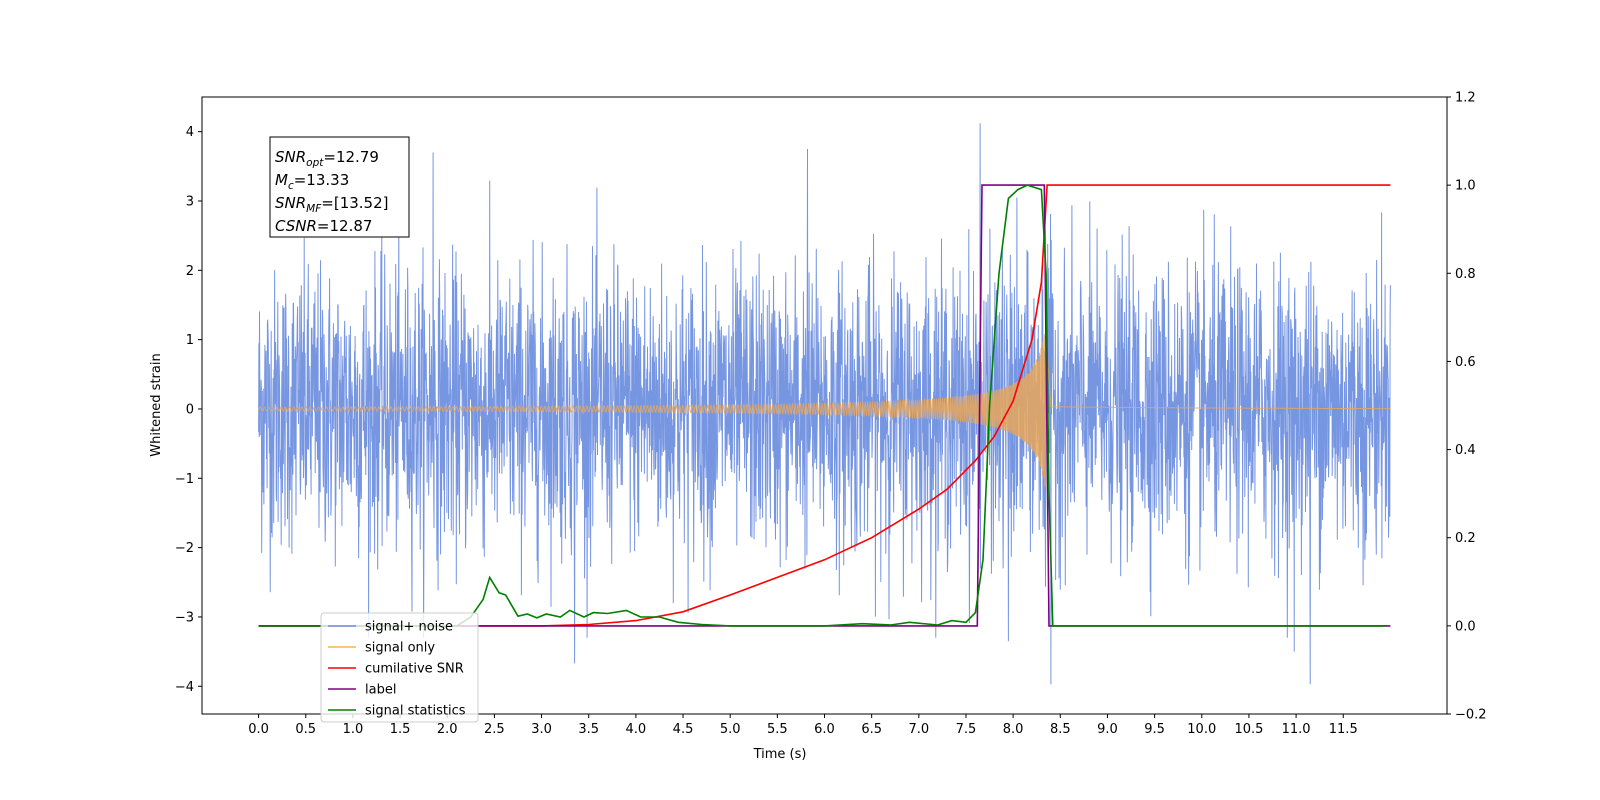 The image size is (1600, 800). I want to click on y-tick-label-left: −2, so click(184, 548).